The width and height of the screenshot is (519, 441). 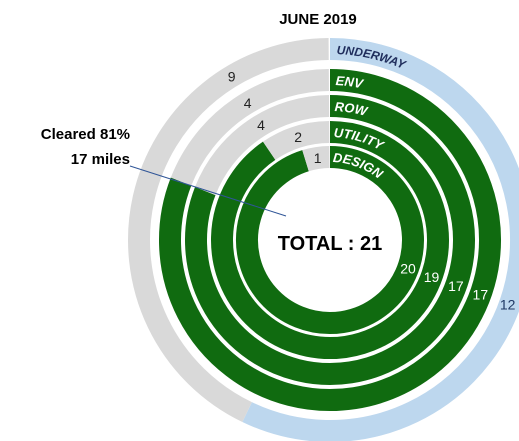 I want to click on ring-name-text: ROW, so click(x=352, y=109).